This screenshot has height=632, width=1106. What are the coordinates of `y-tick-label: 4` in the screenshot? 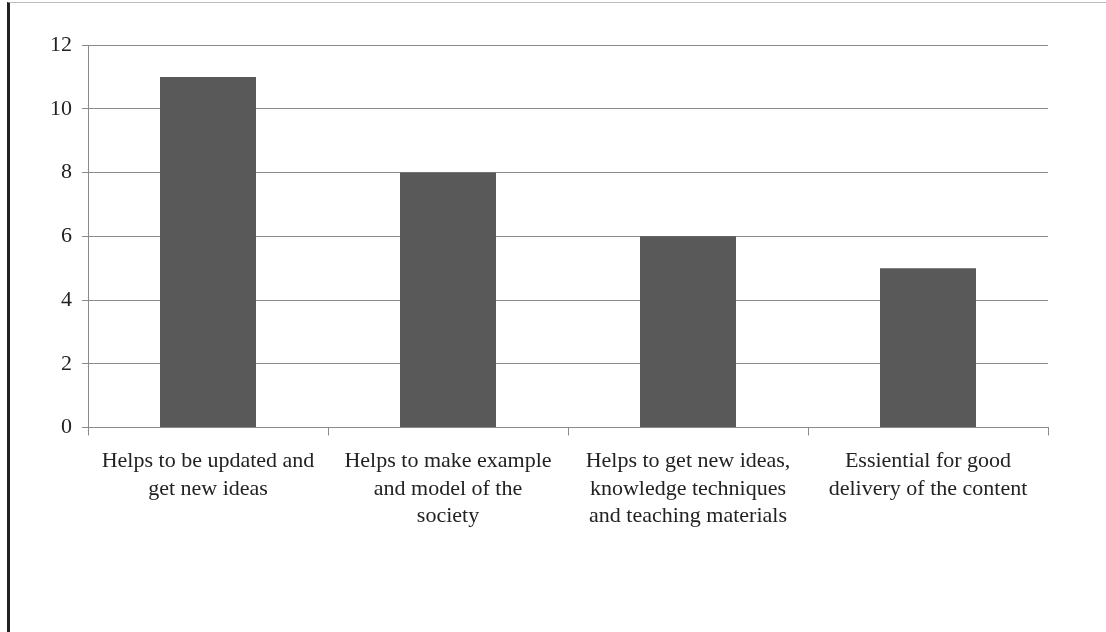 It's located at (66, 298).